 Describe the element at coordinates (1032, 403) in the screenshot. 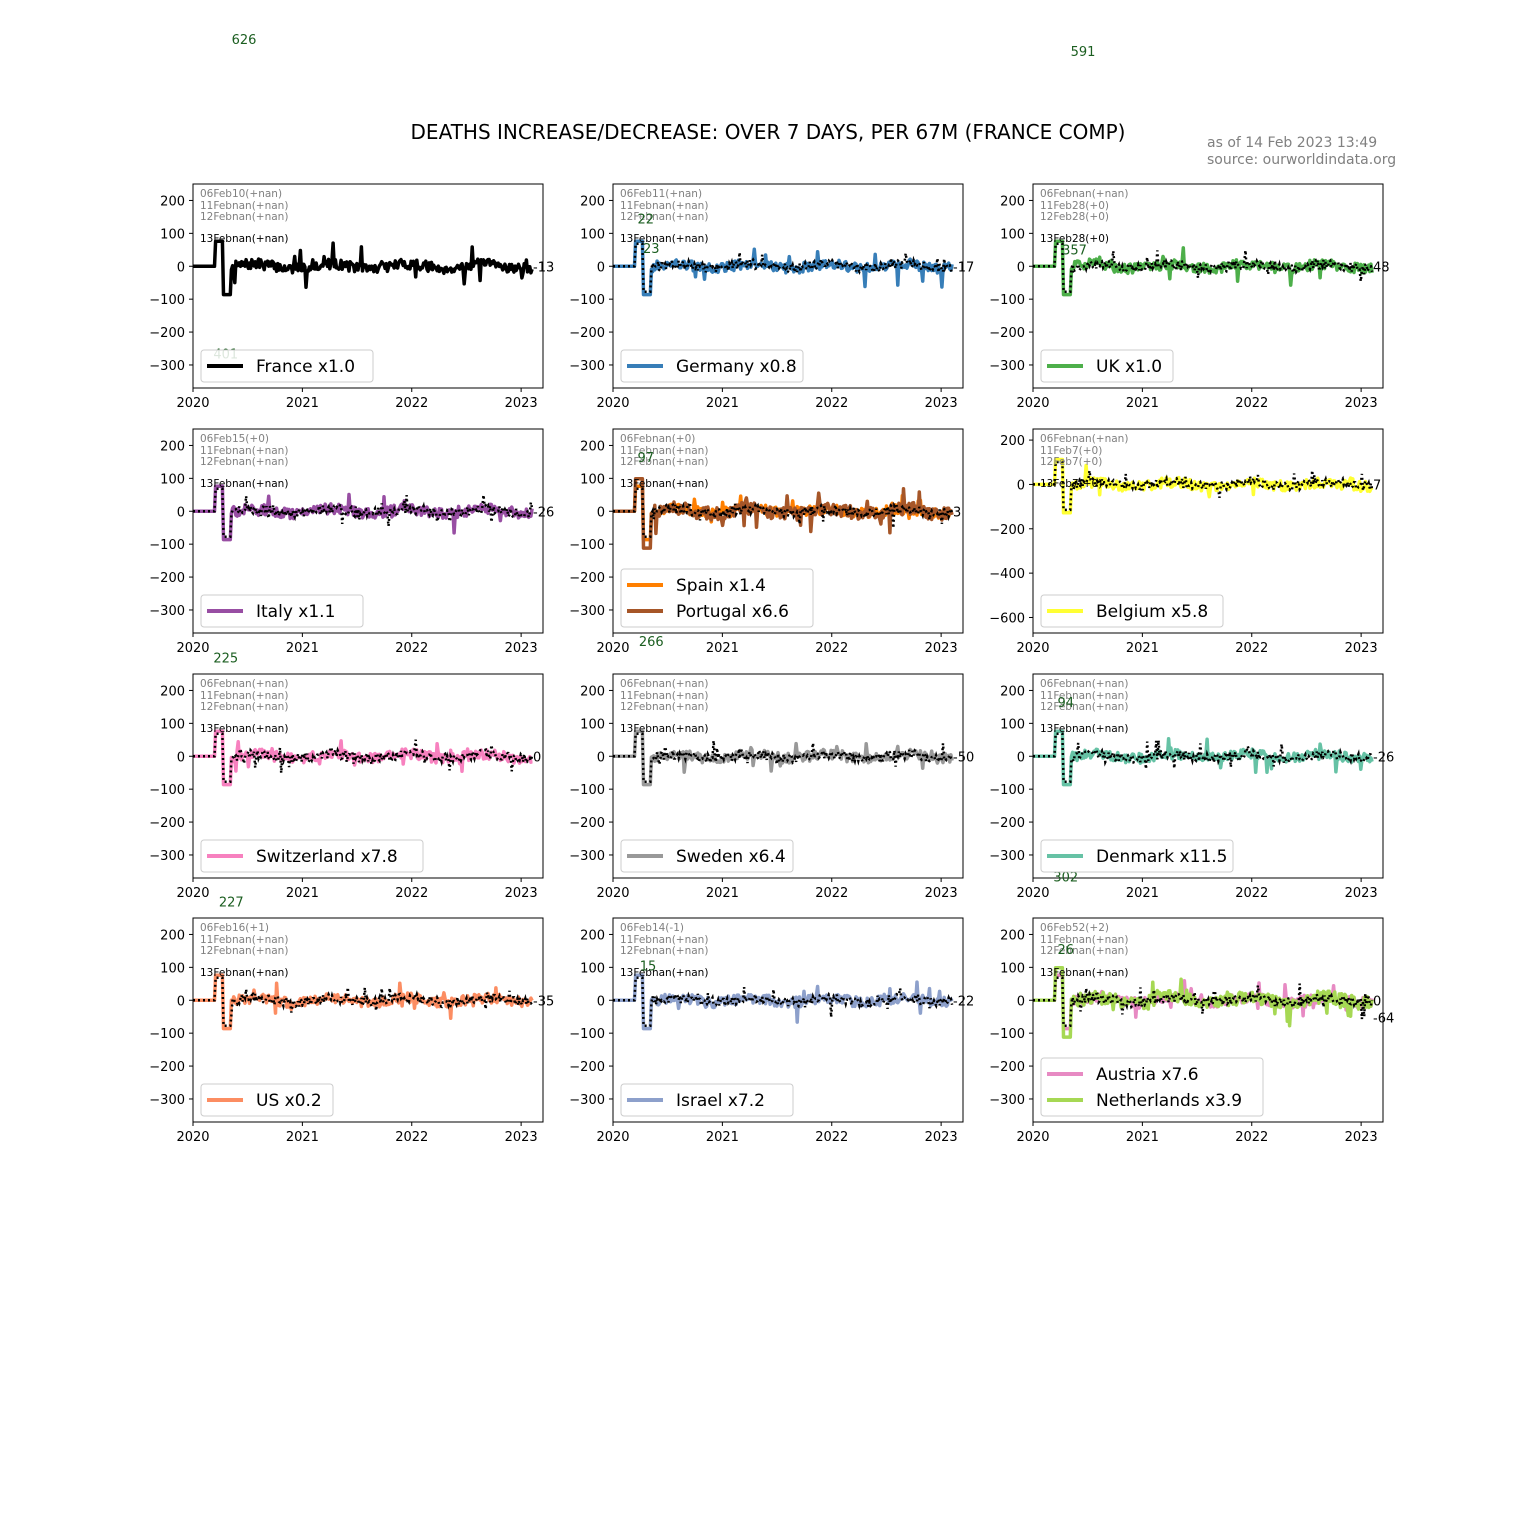

I see `chart-uk-xtick-label: 2020` at that location.